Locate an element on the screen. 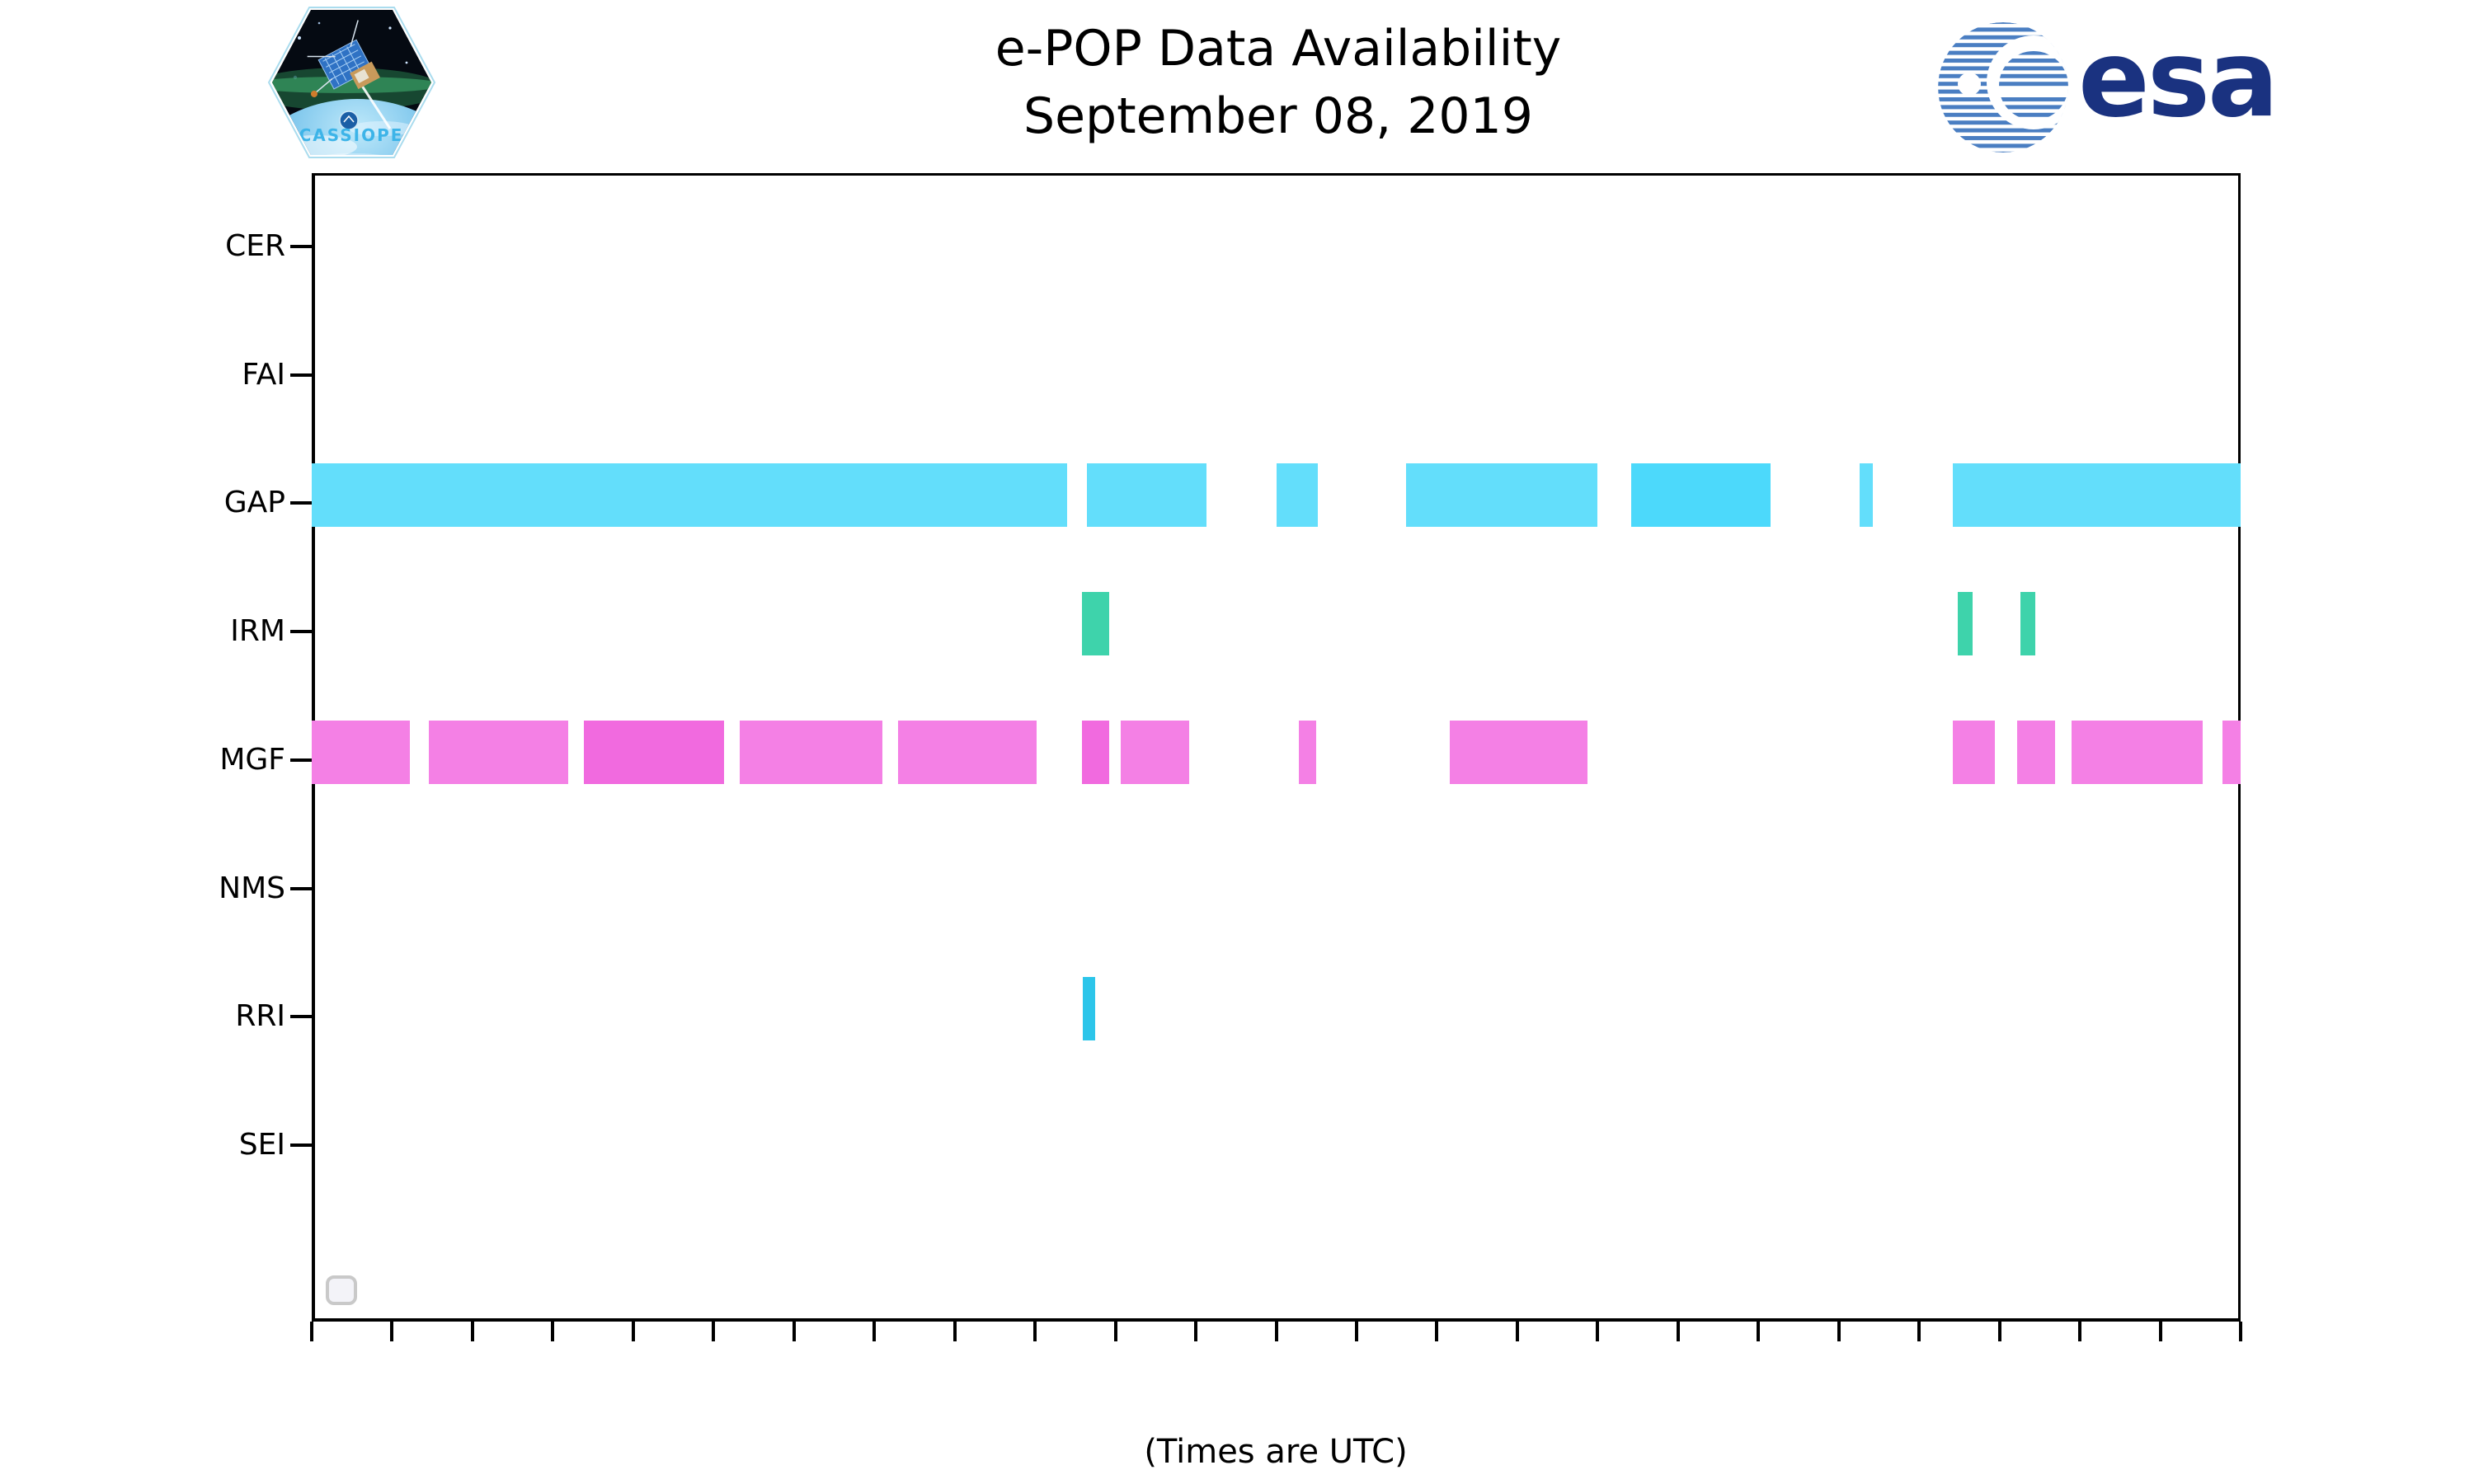 This screenshot has width=2474, height=1484. esa-logo is located at coordinates (2113, 89).